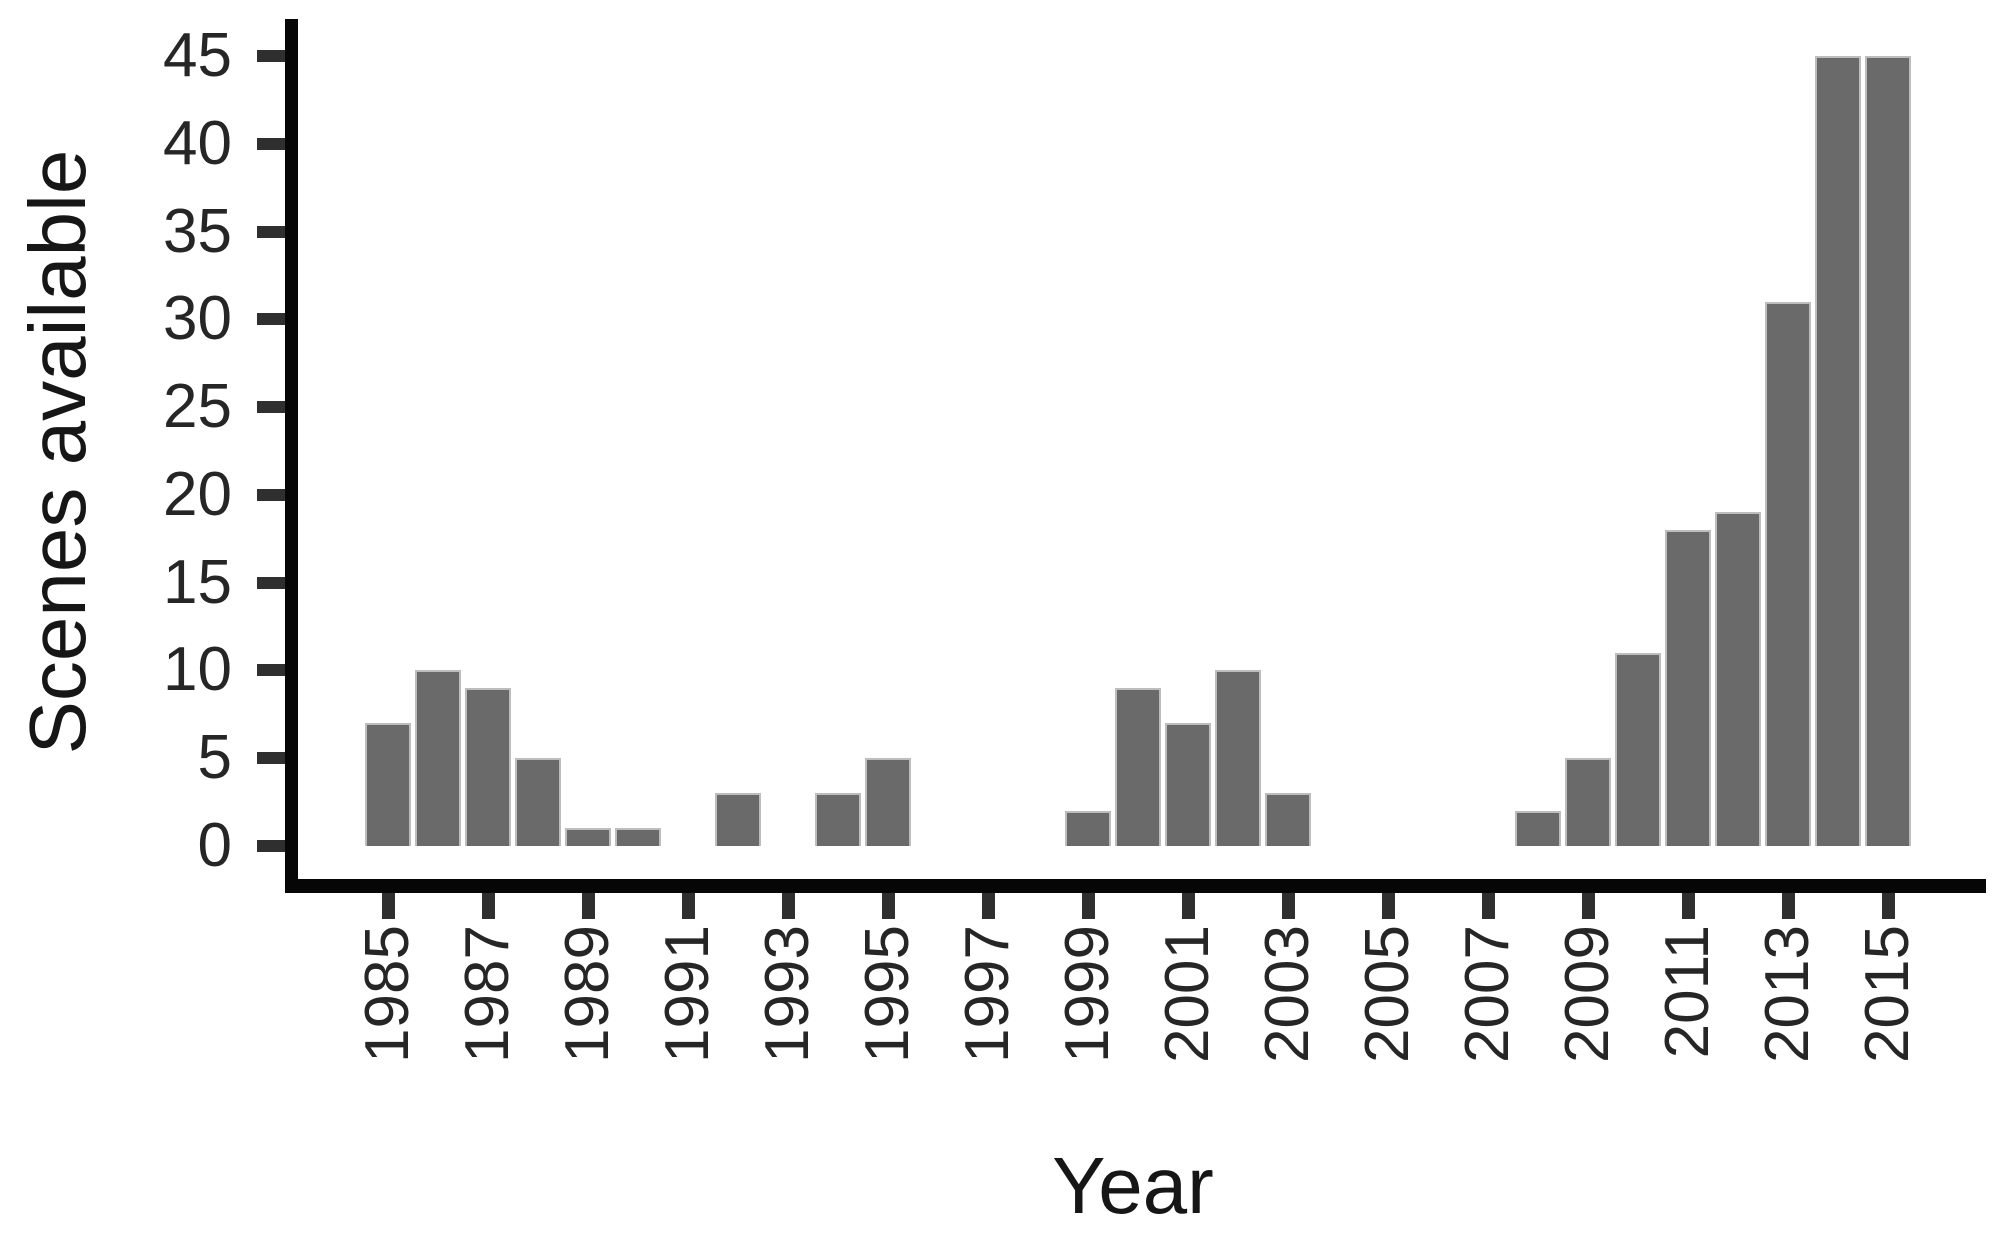  I want to click on bar-2003, so click(1288, 819).